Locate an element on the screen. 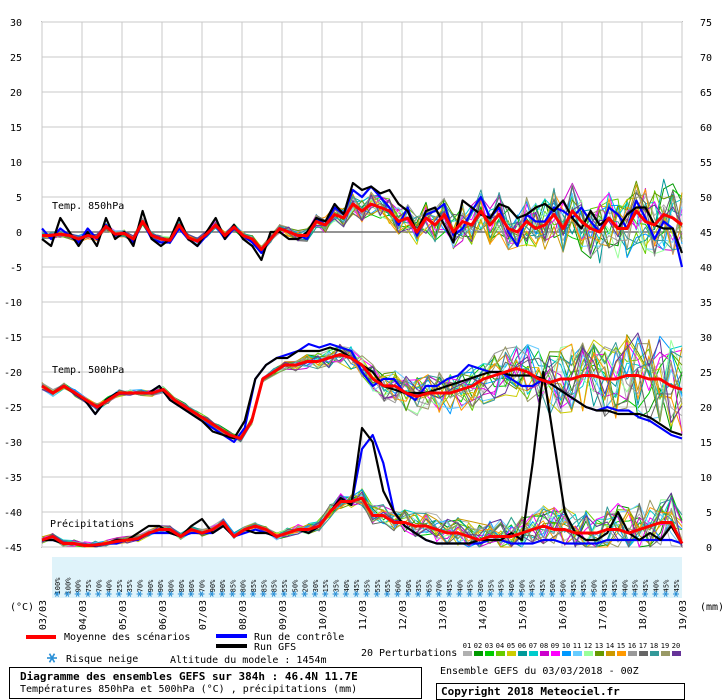 This screenshot has height=700, width=727. snow-risk-value: 75% is located at coordinates (89, 585).